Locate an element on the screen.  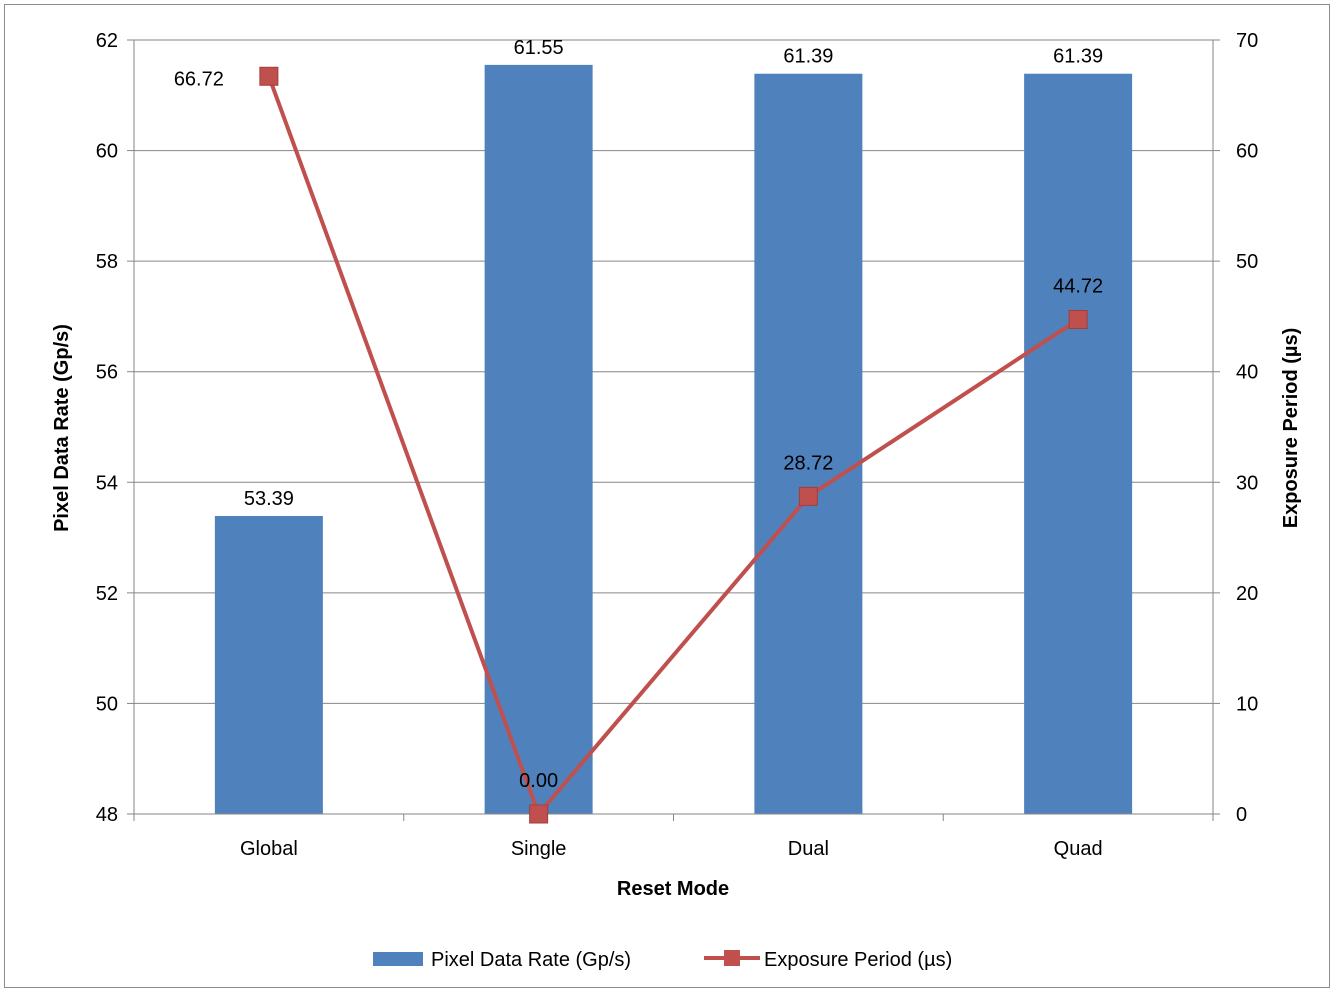
legend-label-bar: Pixel Data Rate (Gp/s) is located at coordinates (531, 960).